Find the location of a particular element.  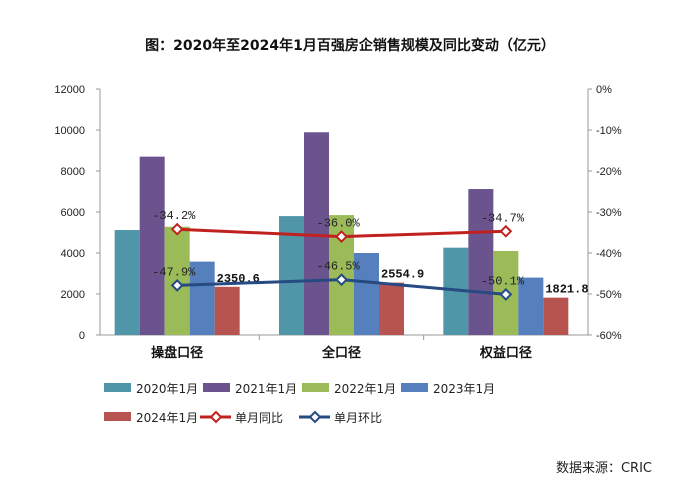

left-tick-label: 6000 is located at coordinates (73, 213).